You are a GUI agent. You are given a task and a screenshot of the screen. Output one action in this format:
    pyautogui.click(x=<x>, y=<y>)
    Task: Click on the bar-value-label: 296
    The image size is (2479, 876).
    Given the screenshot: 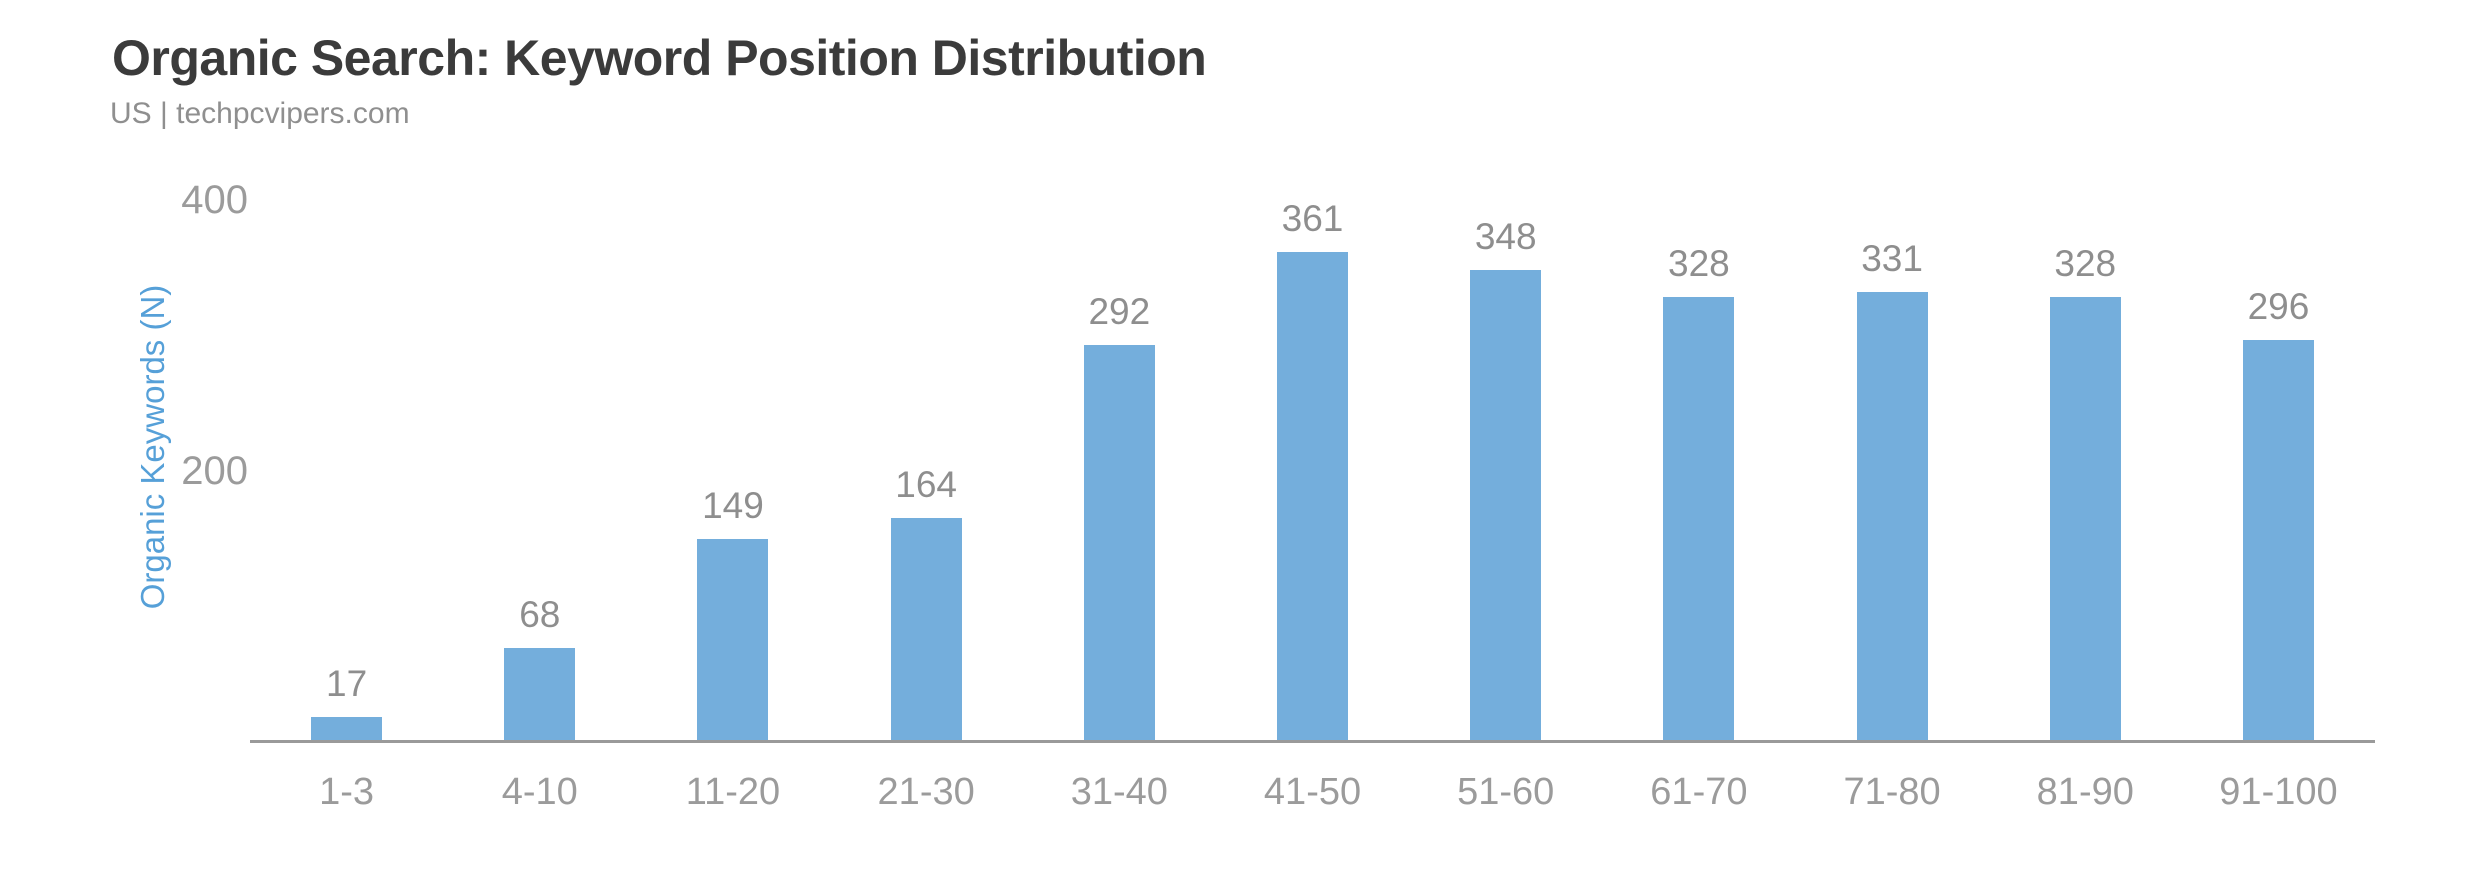 What is the action you would take?
    pyautogui.click(x=2278, y=306)
    